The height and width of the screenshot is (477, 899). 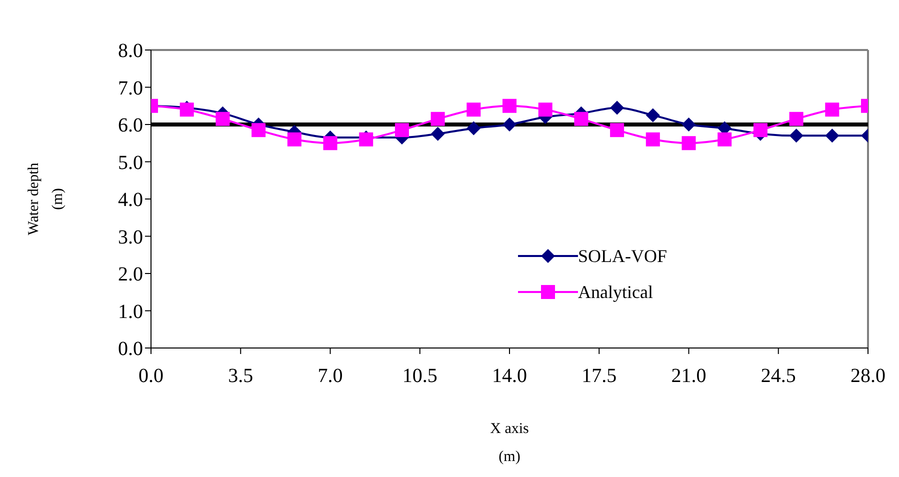 What do you see at coordinates (509, 376) in the screenshot?
I see `x-tick-label: 14.0` at bounding box center [509, 376].